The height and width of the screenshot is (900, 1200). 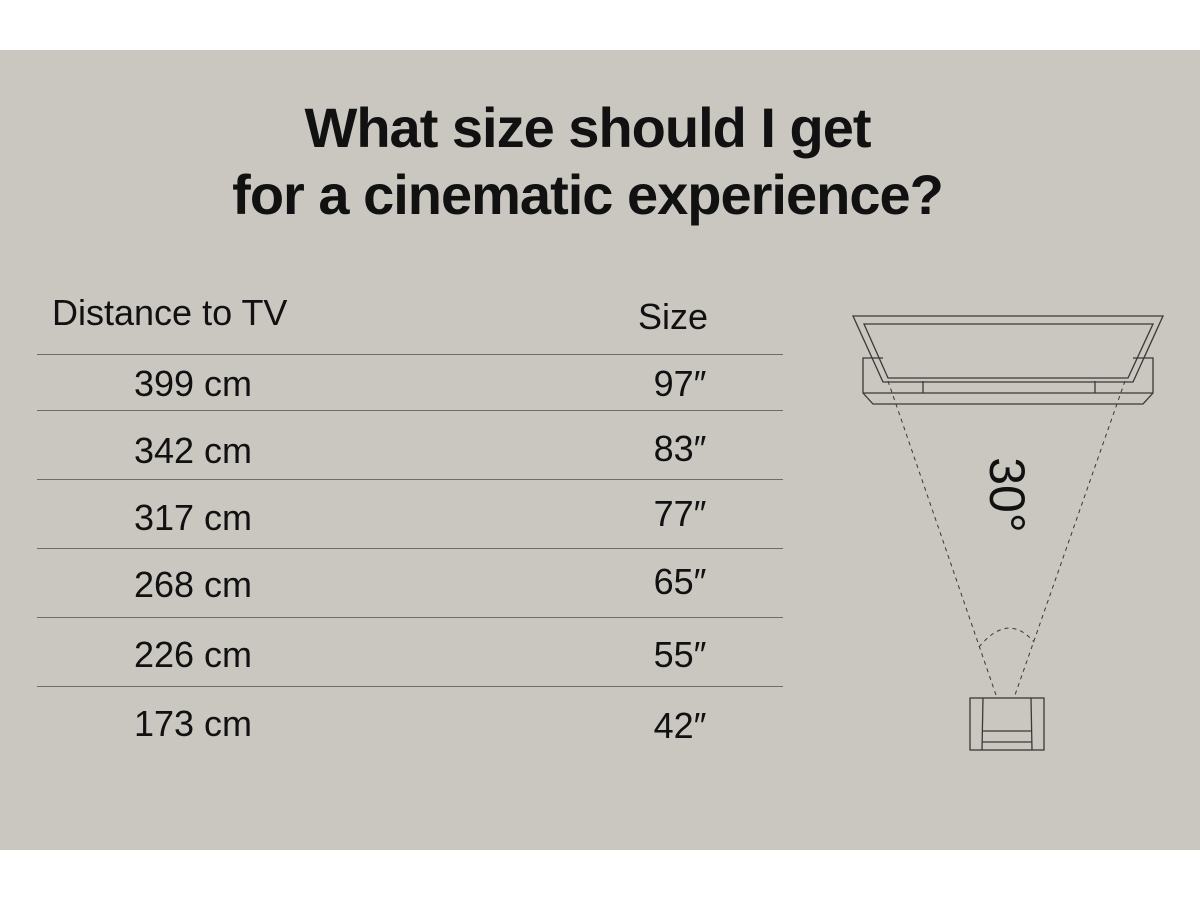 I want to click on row-size: 83″, so click(x=680, y=448).